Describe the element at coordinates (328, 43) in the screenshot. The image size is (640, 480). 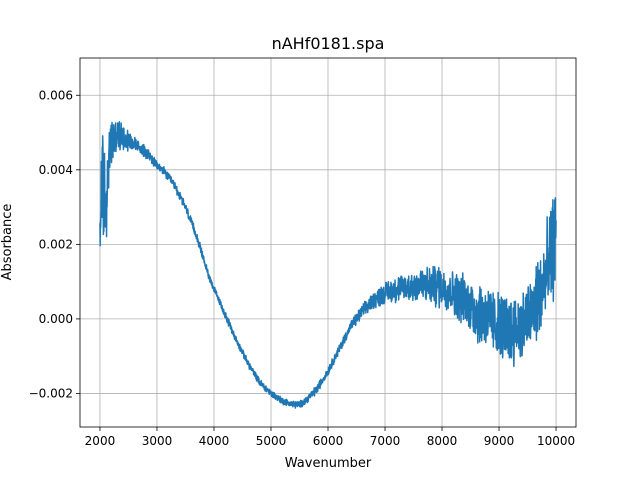
I see `chart-title: nAHf0181.spa` at that location.